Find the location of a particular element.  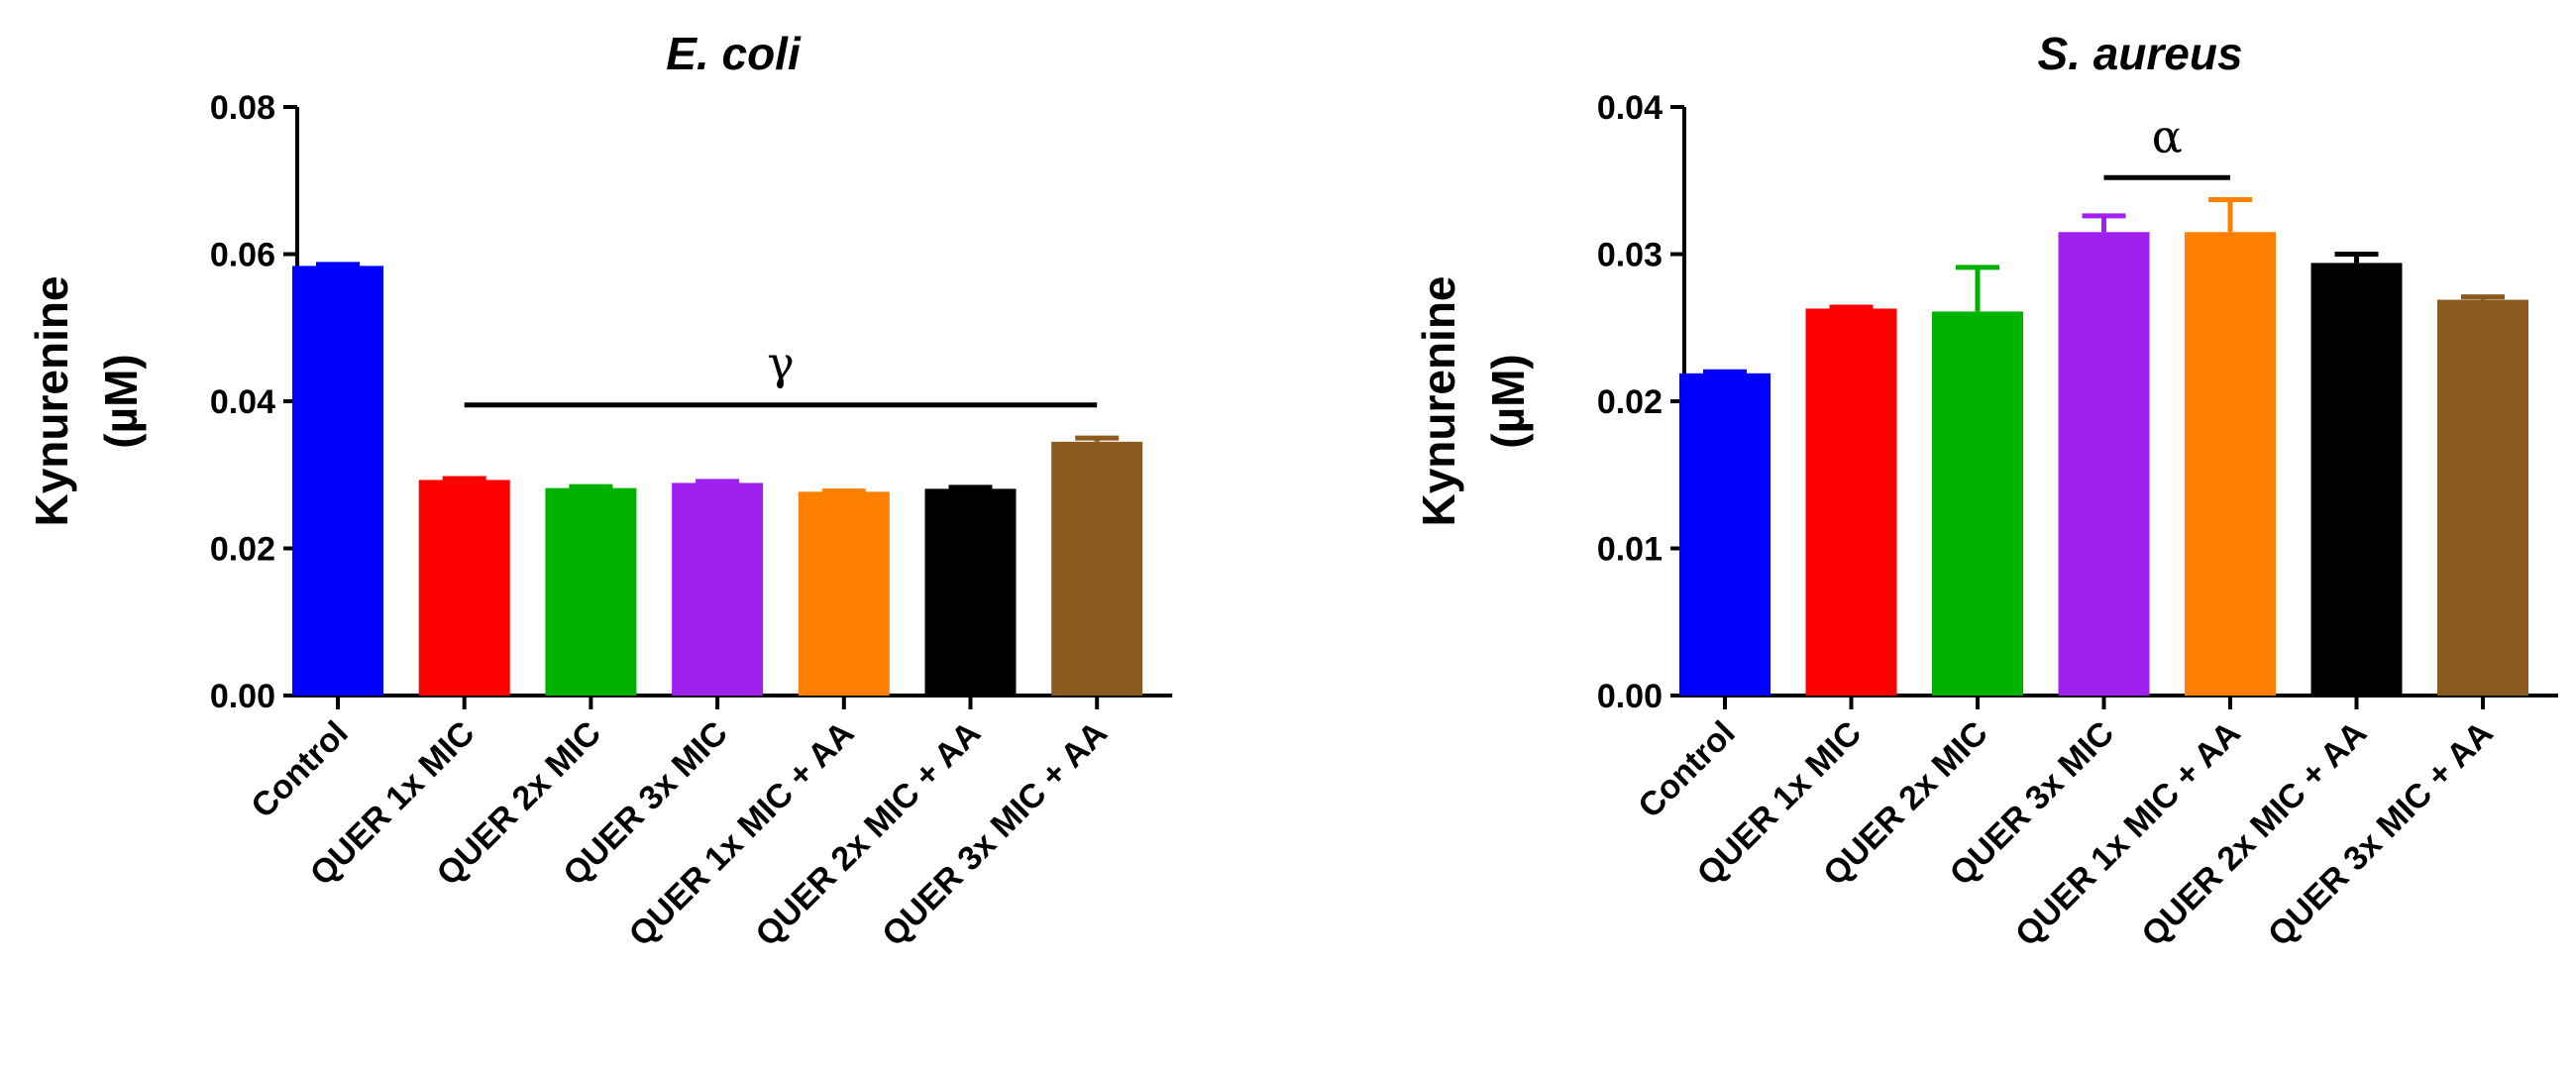

y-tick-label: 0.01 is located at coordinates (1630, 550).